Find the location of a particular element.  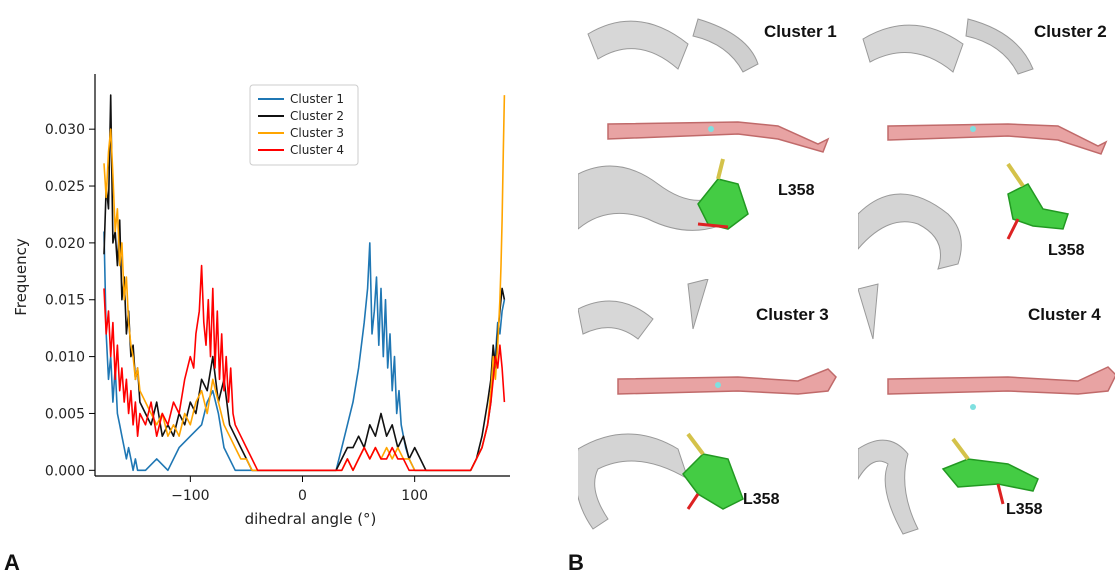

cluster-1-structure-image is located at coordinates (704, 124).